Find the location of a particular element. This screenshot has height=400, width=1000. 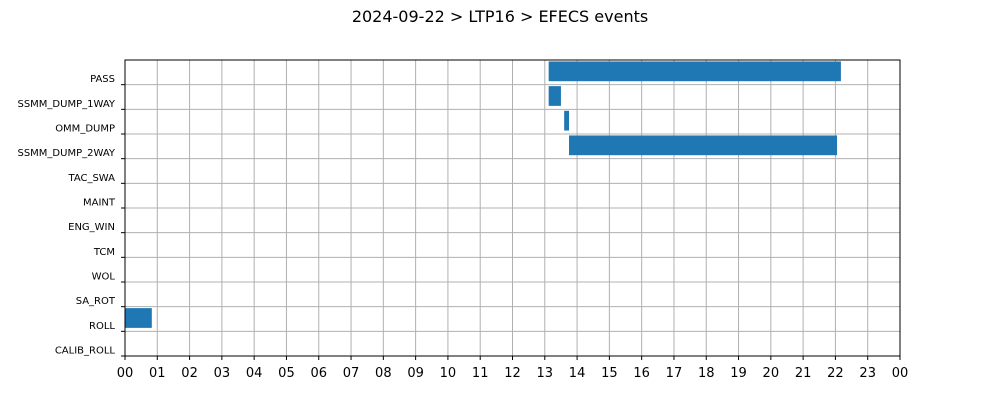

x-tick-label: 09 is located at coordinates (415, 373).